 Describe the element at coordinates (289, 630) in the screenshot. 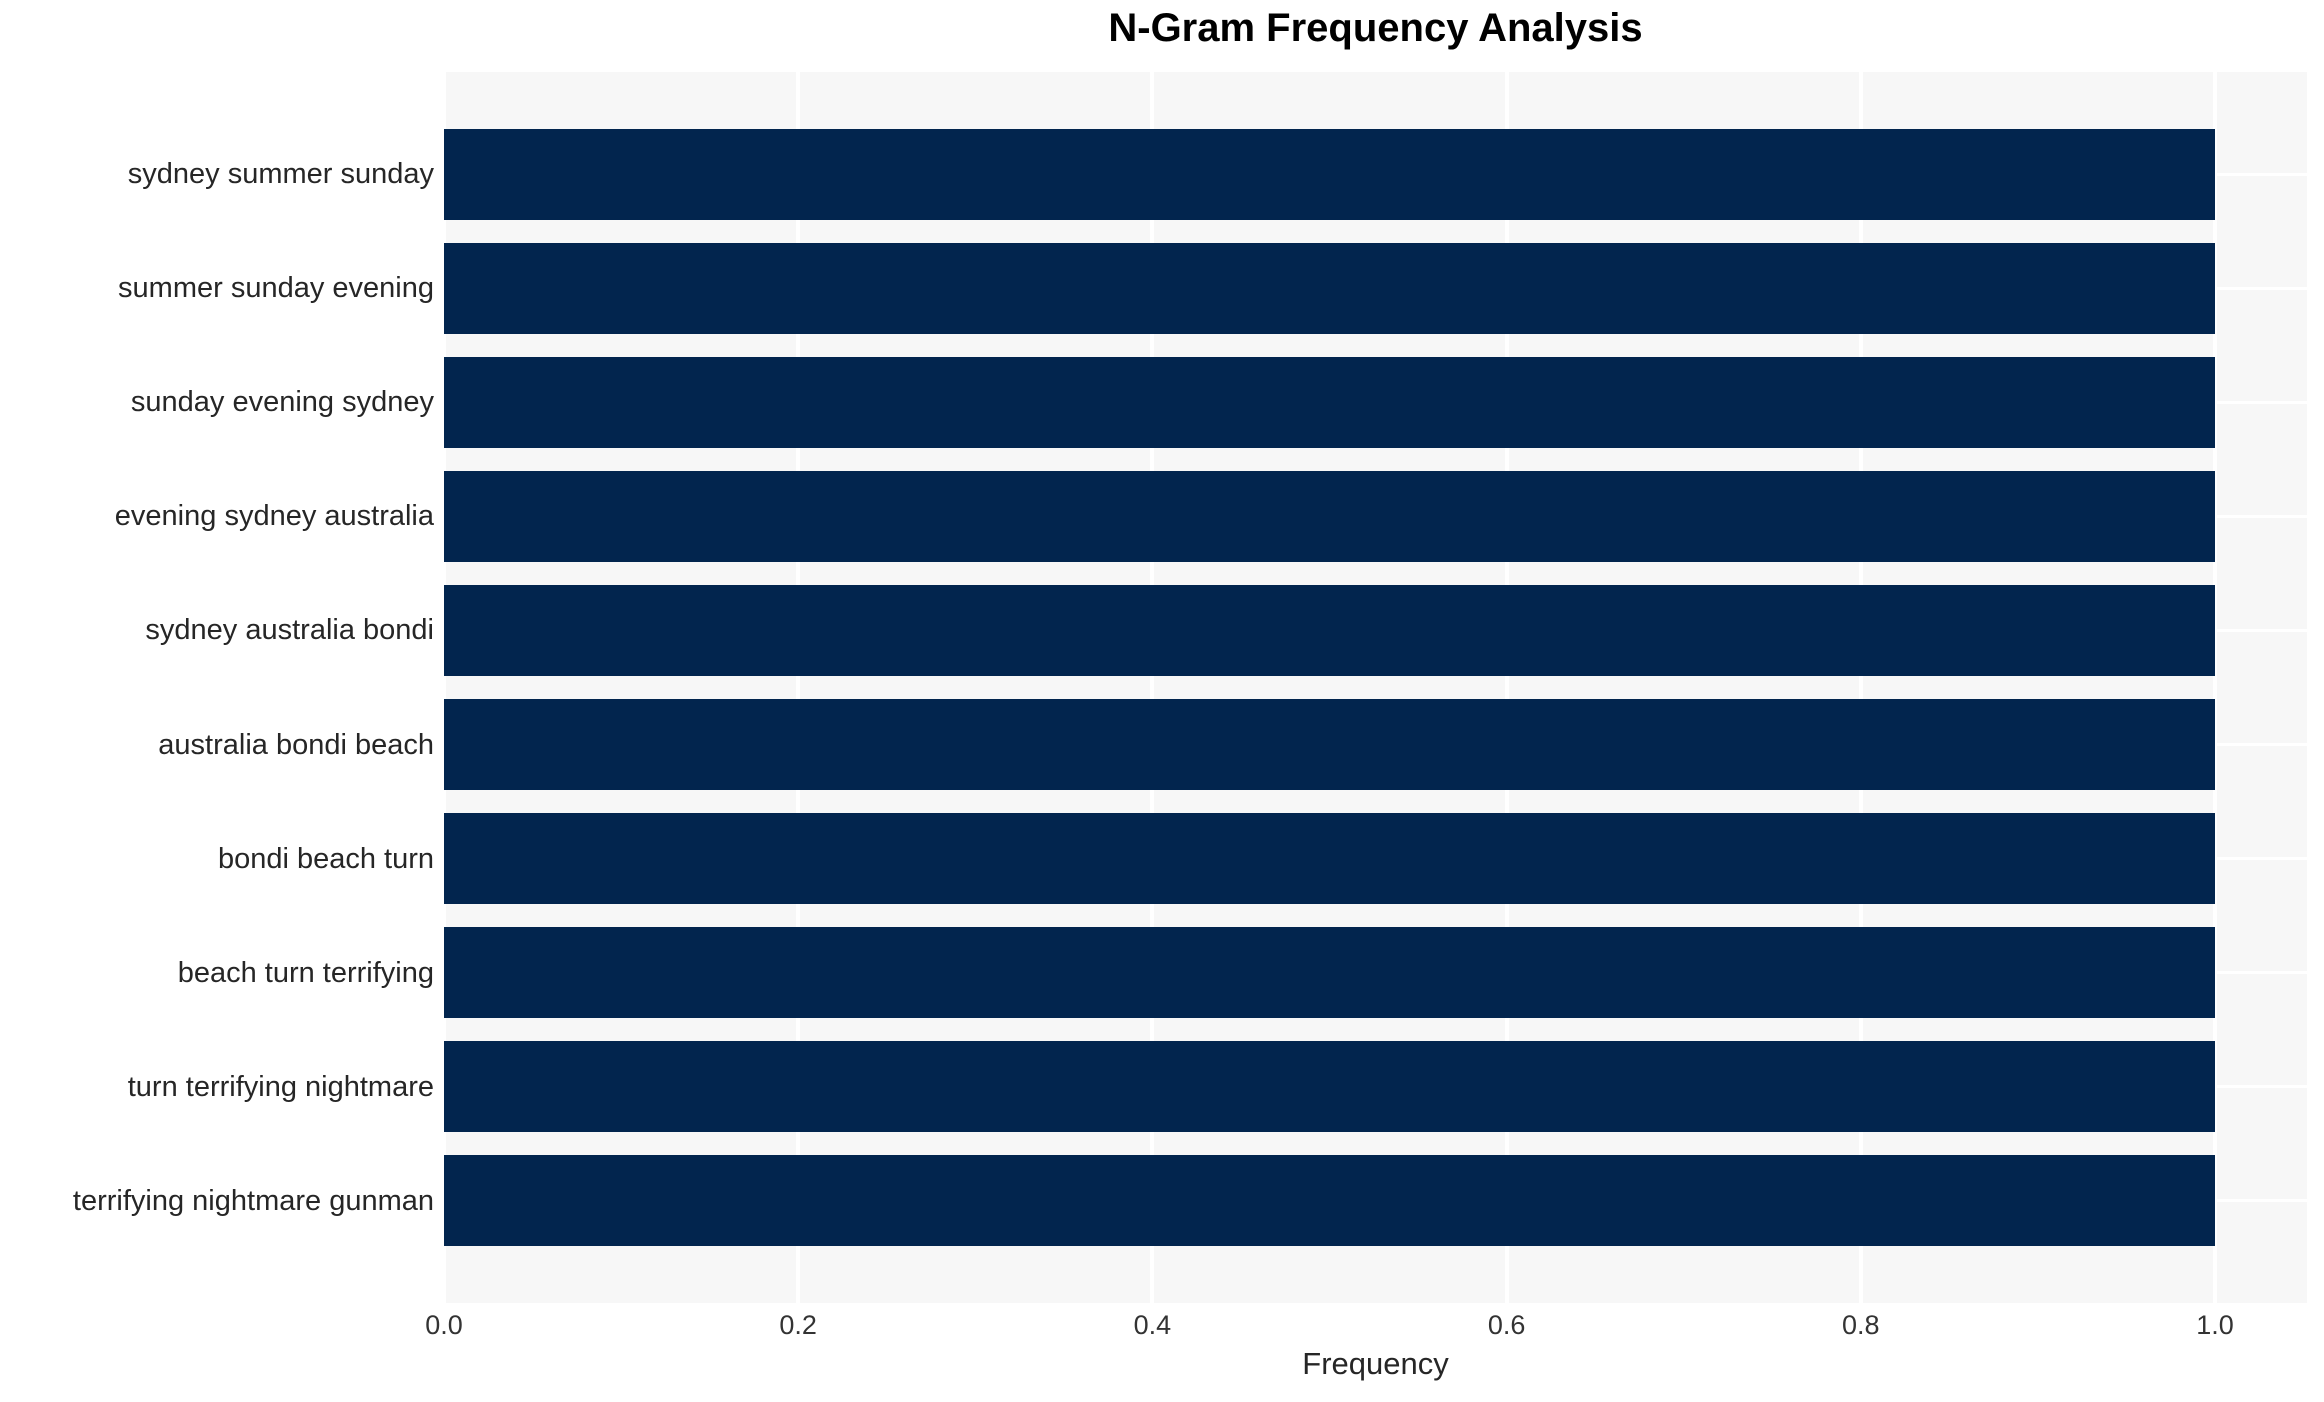

I see `y-tick-label: sydney australia bondi` at that location.